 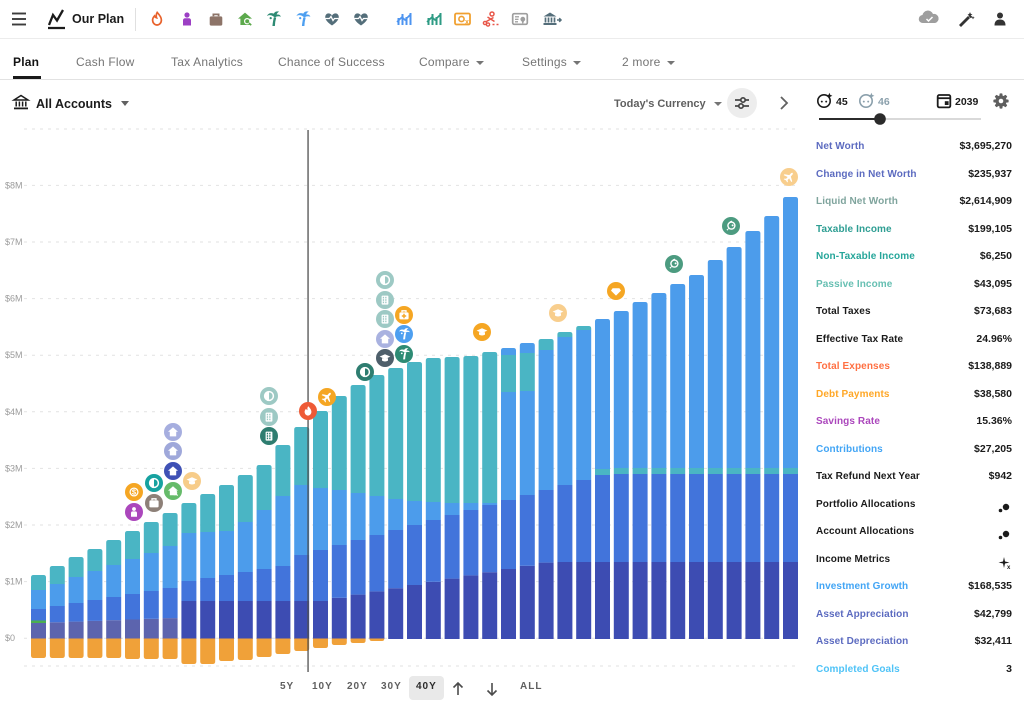 I want to click on svg-text: $7M, so click(x=14, y=242).